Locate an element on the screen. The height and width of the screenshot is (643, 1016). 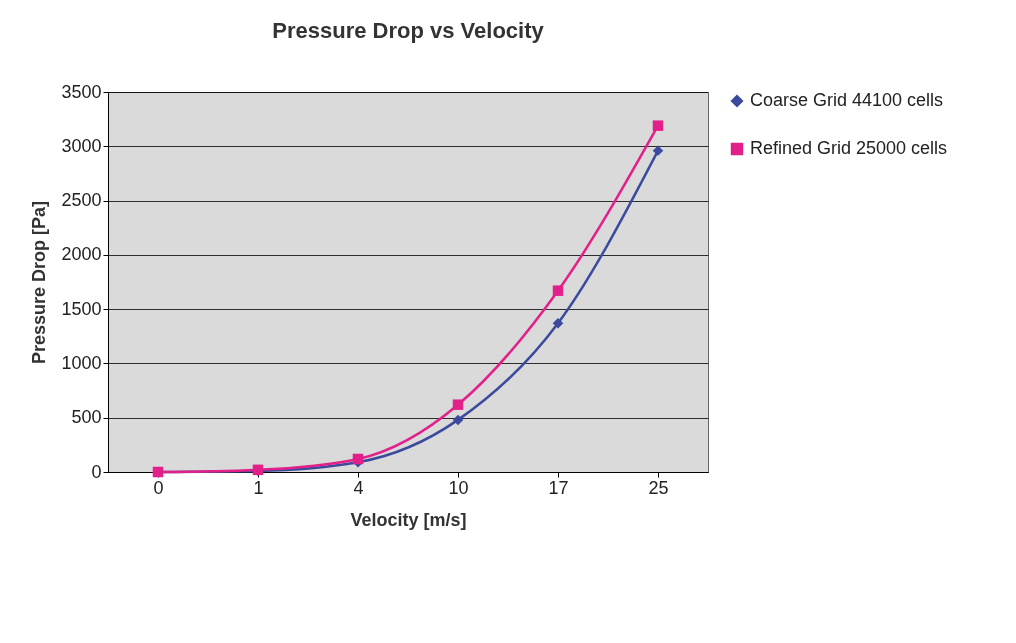
x-tick-label: 17 is located at coordinates (558, 487).